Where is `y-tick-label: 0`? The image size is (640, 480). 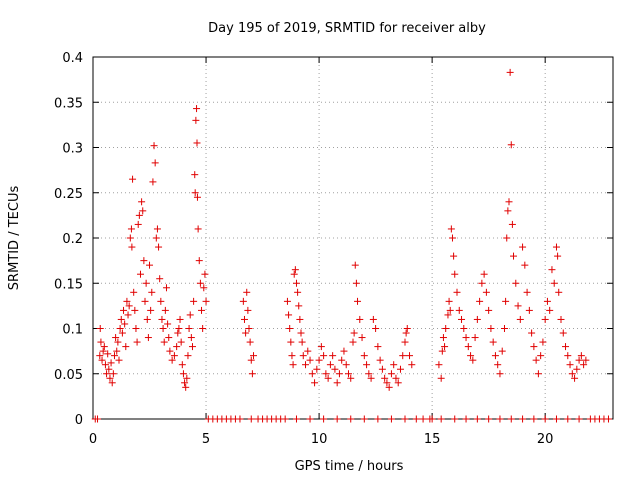 y-tick-label: 0 is located at coordinates (79, 420).